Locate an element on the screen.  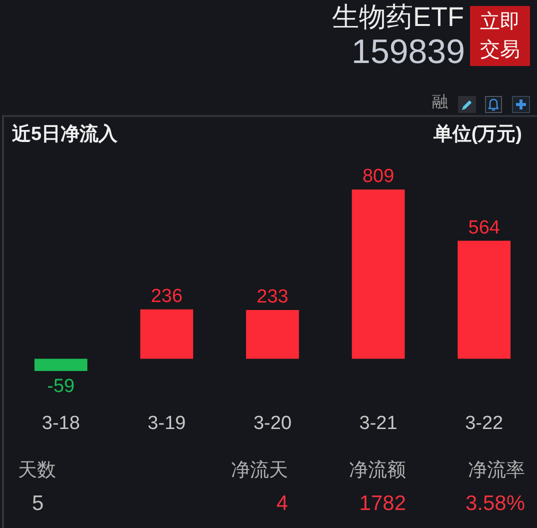
x-tick-label: 3-19 is located at coordinates (167, 423).